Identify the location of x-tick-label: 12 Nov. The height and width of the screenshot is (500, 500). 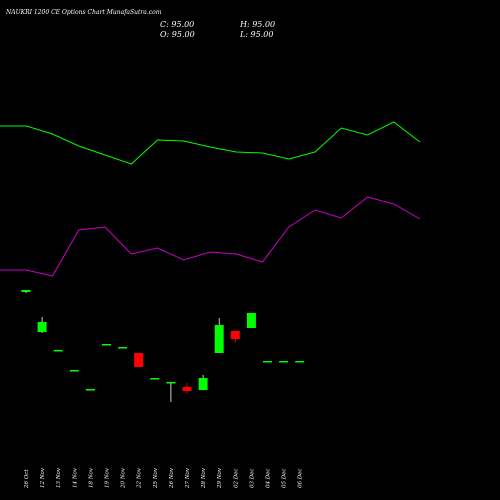
(43, 477).